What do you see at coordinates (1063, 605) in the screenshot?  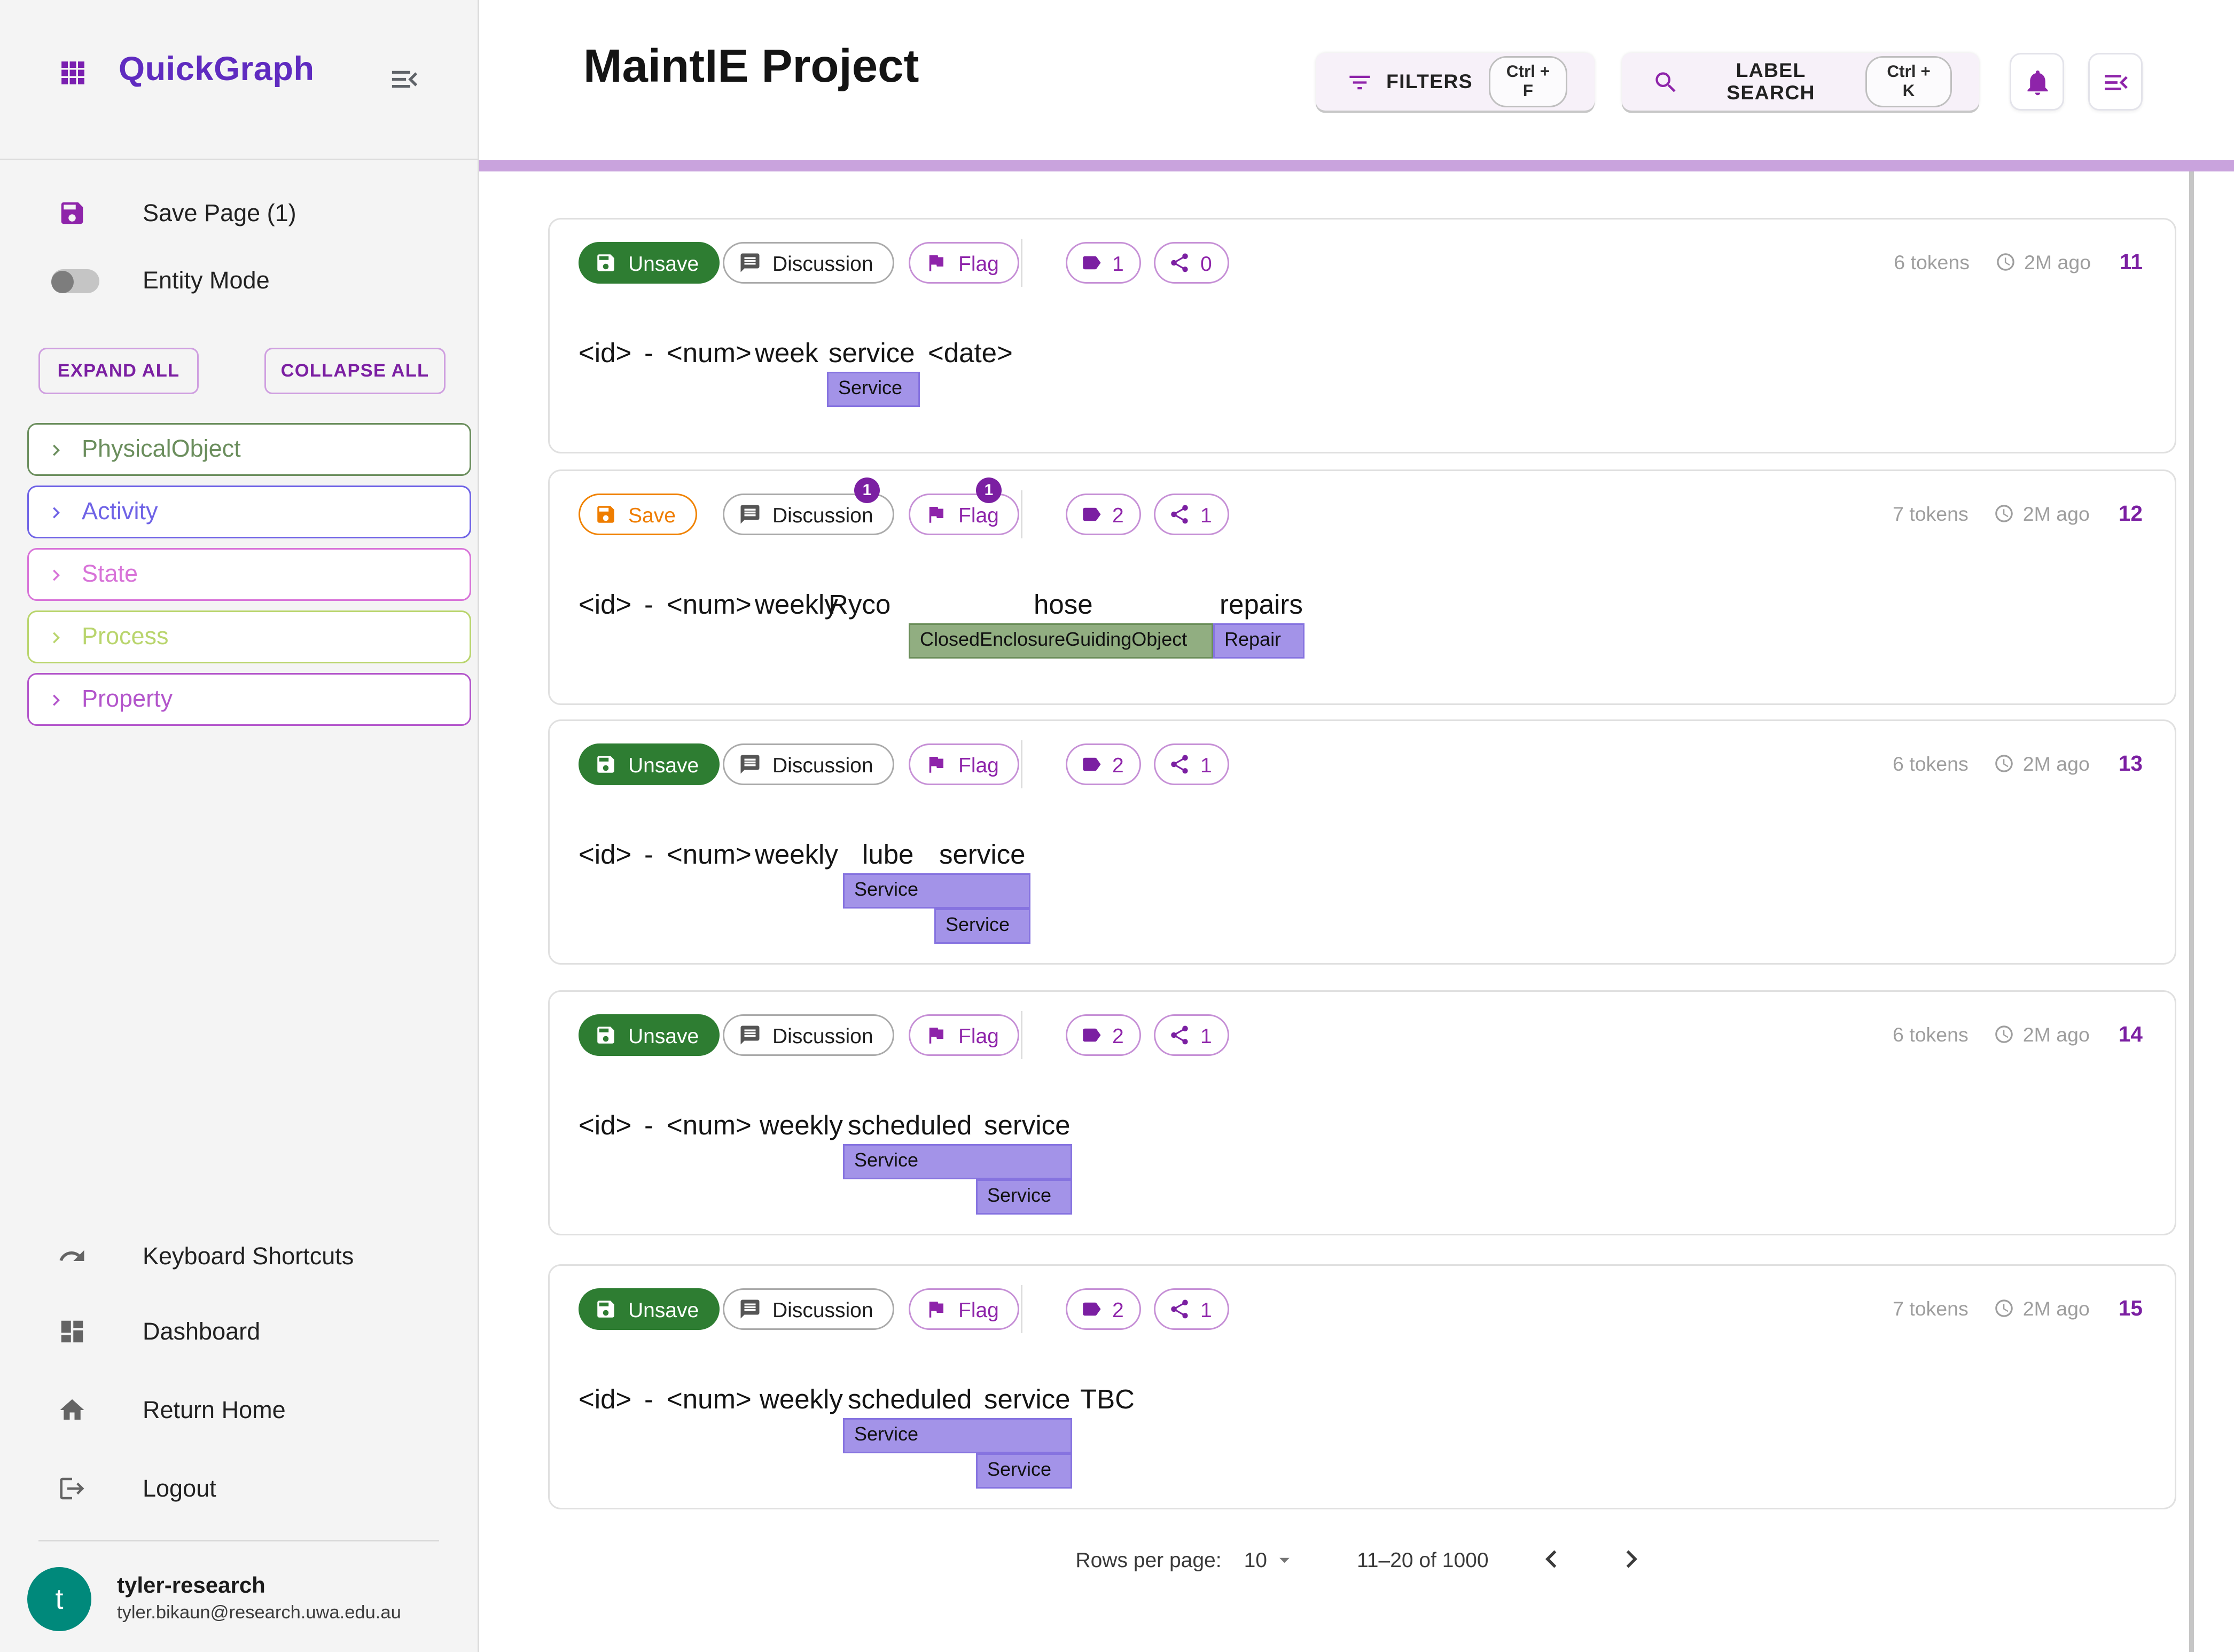 I see `token: hose` at bounding box center [1063, 605].